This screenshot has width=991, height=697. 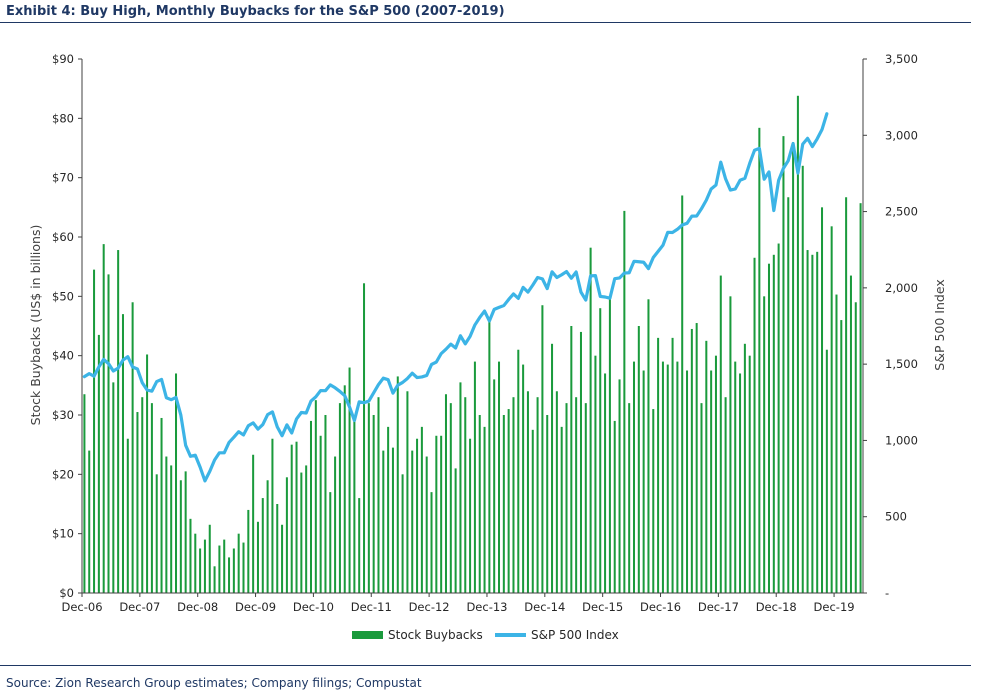 I want to click on x-tick-label: Dec-07, so click(x=139, y=607).